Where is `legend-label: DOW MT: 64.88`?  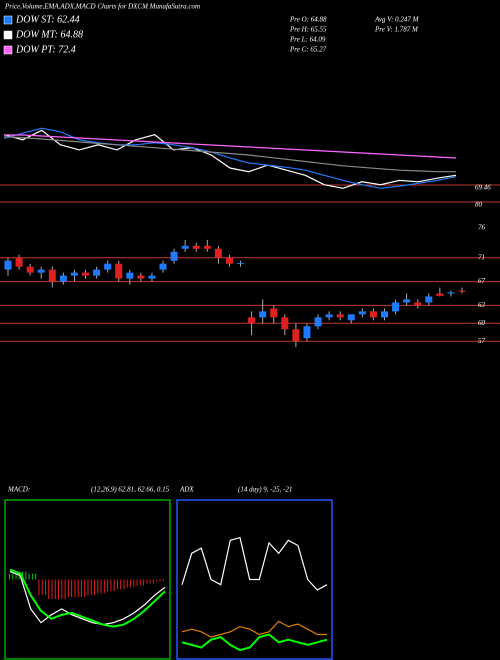 legend-label: DOW MT: 64.88 is located at coordinates (49, 34).